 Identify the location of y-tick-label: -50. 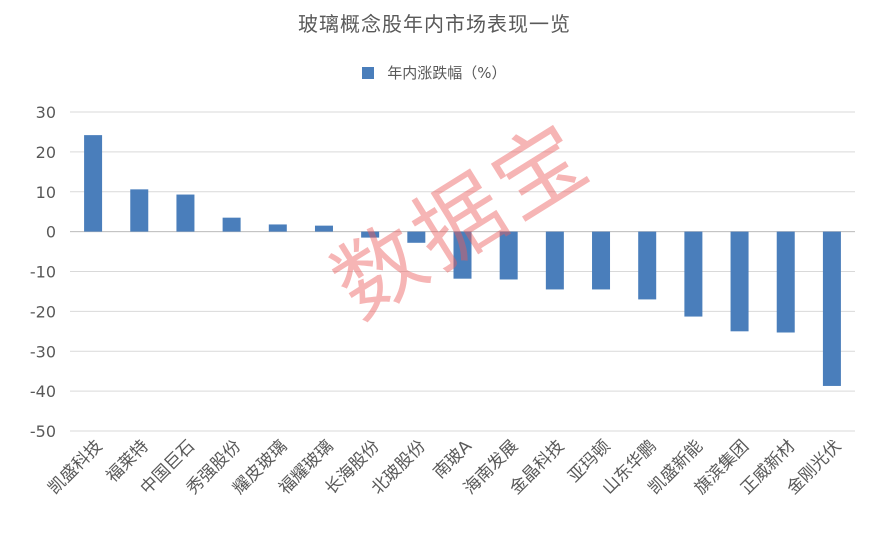
(43, 431).